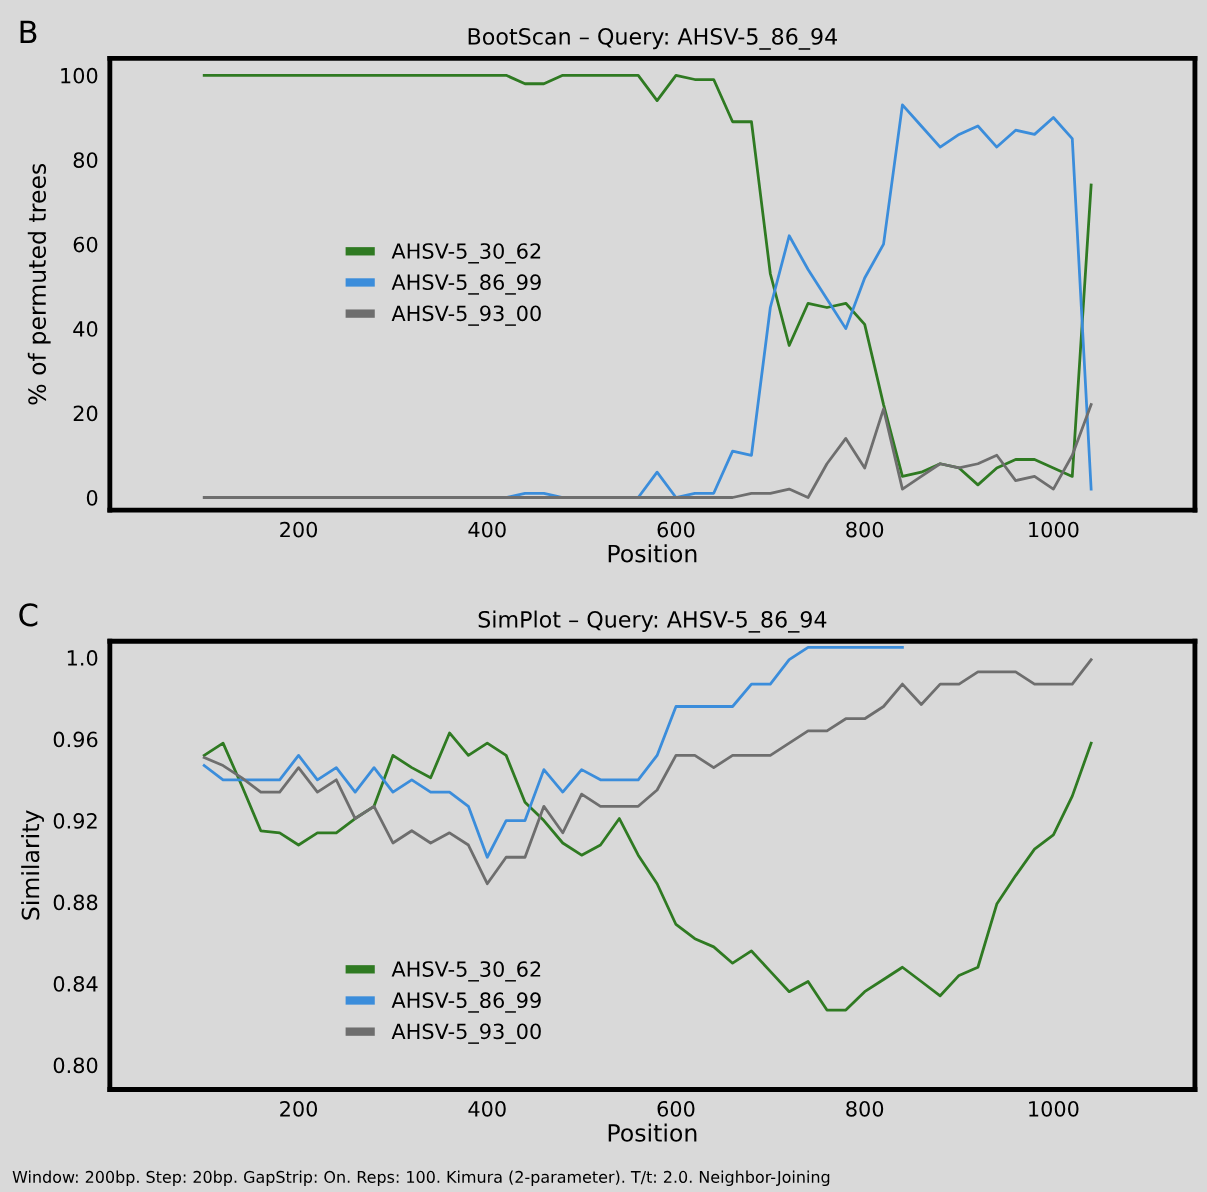 The image size is (1207, 1192). What do you see at coordinates (652, 39) in the screenshot?
I see `chart-title: BootScan – Query: AHSV-5_86_94` at bounding box center [652, 39].